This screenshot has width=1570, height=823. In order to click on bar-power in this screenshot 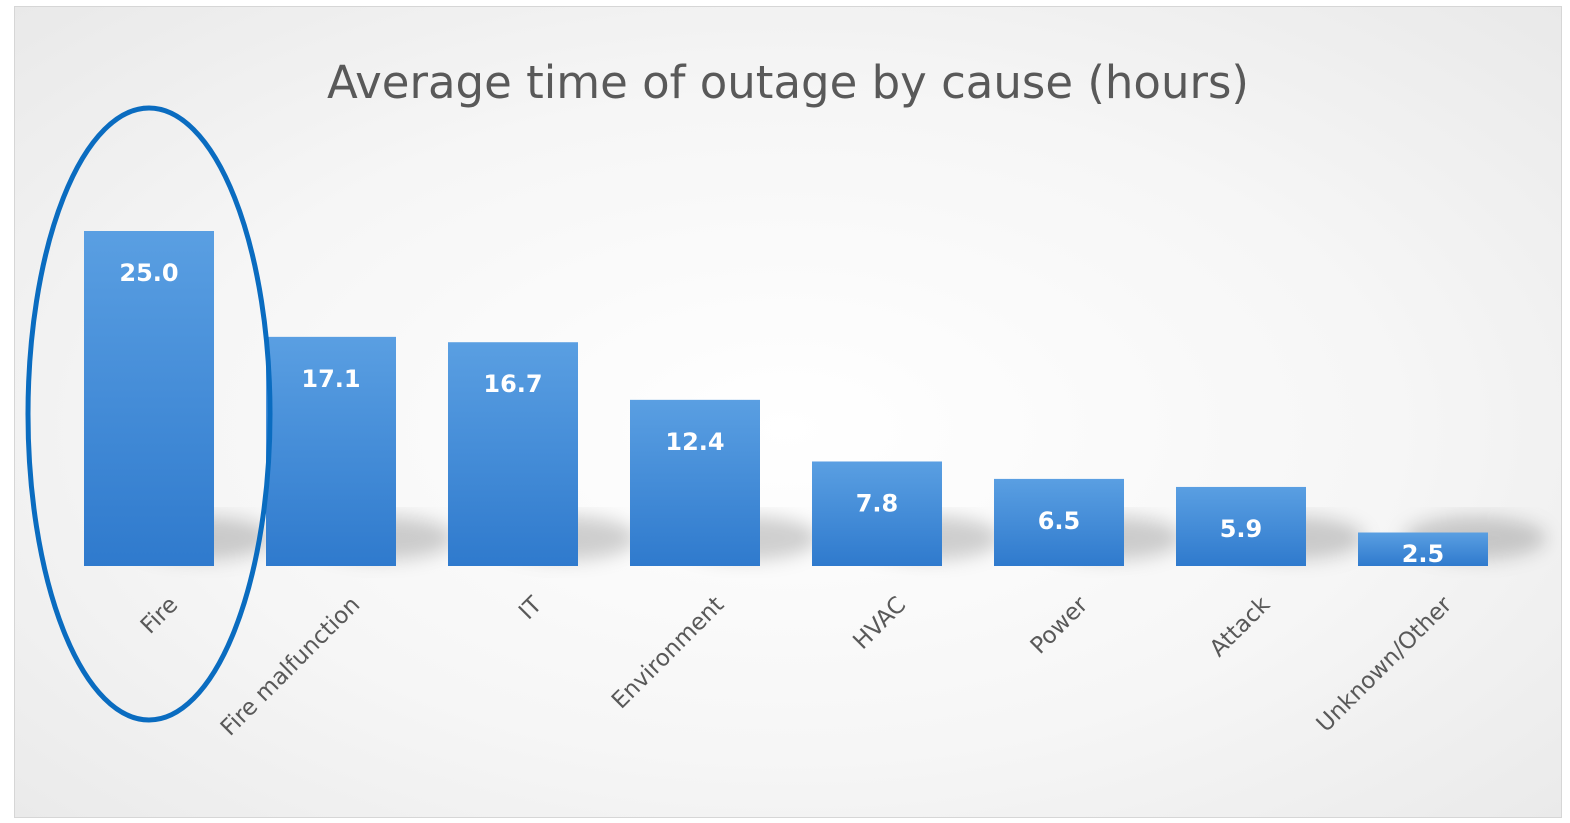, I will do `click(1059, 522)`.